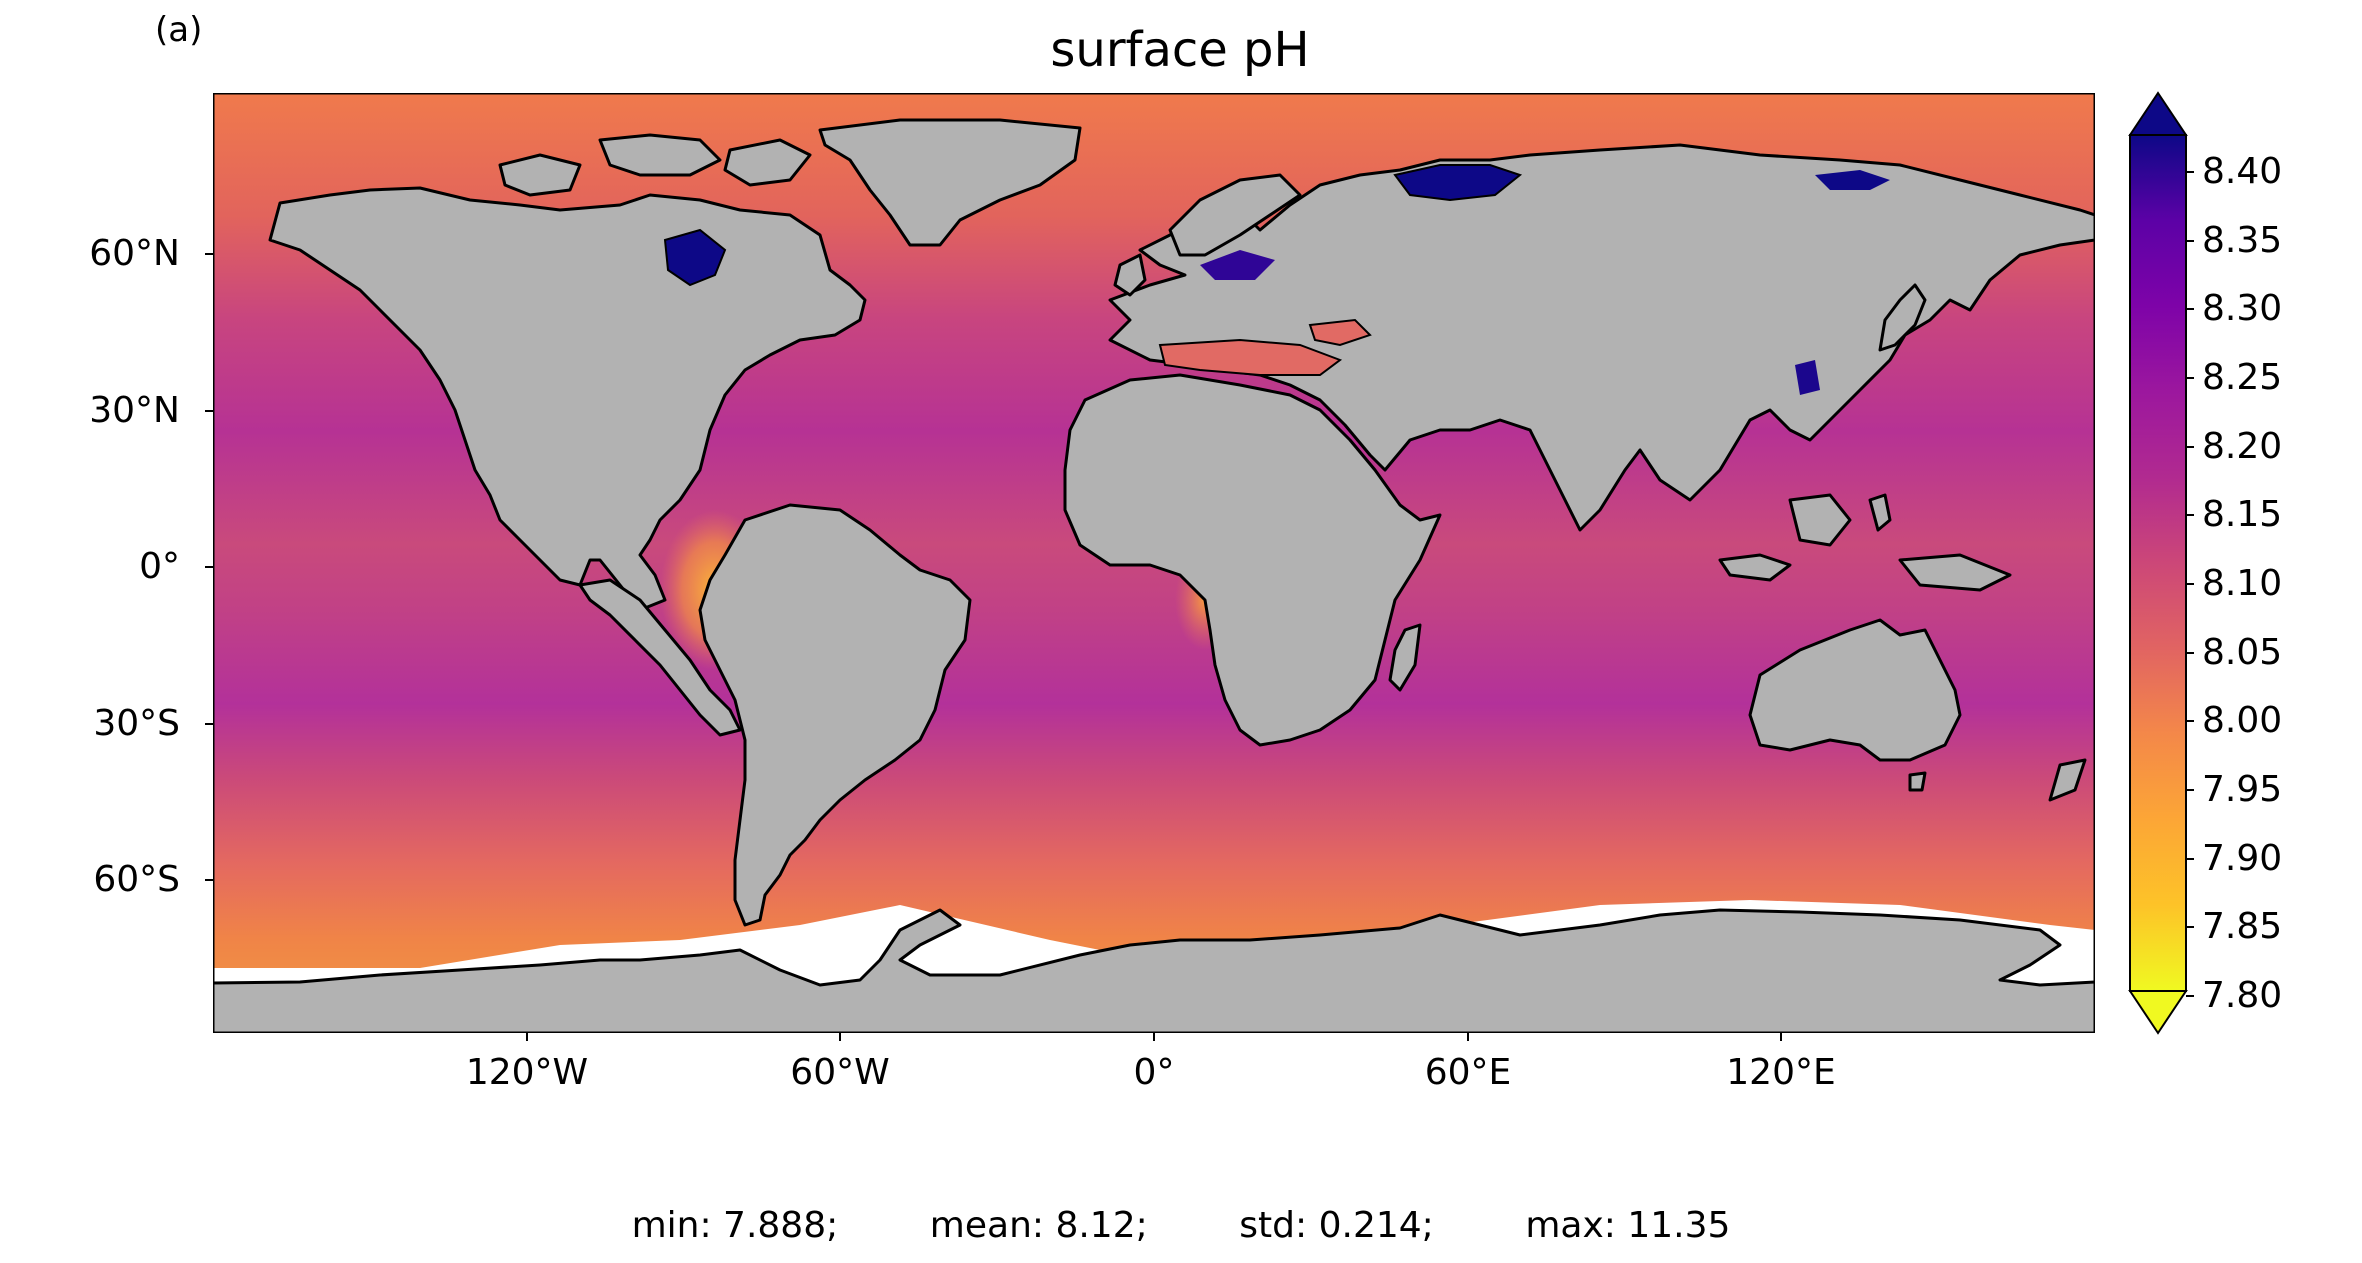 The height and width of the screenshot is (1263, 2362). I want to click on colorbar-tick-label: 8.15, so click(2242, 514).